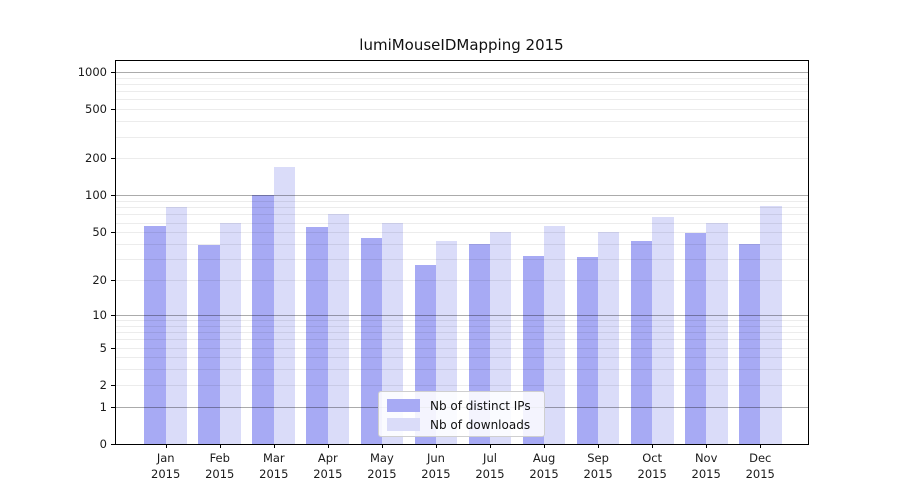  I want to click on y-axis-tick-label: 5, so click(103, 347).